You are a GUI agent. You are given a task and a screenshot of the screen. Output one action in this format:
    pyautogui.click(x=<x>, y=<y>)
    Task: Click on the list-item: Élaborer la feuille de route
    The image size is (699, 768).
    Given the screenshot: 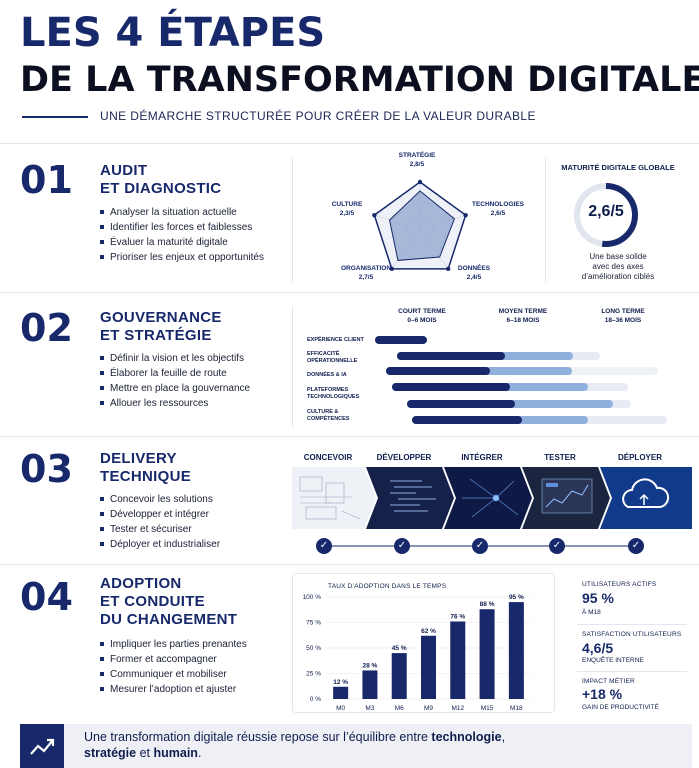 What is the action you would take?
    pyautogui.click(x=175, y=373)
    